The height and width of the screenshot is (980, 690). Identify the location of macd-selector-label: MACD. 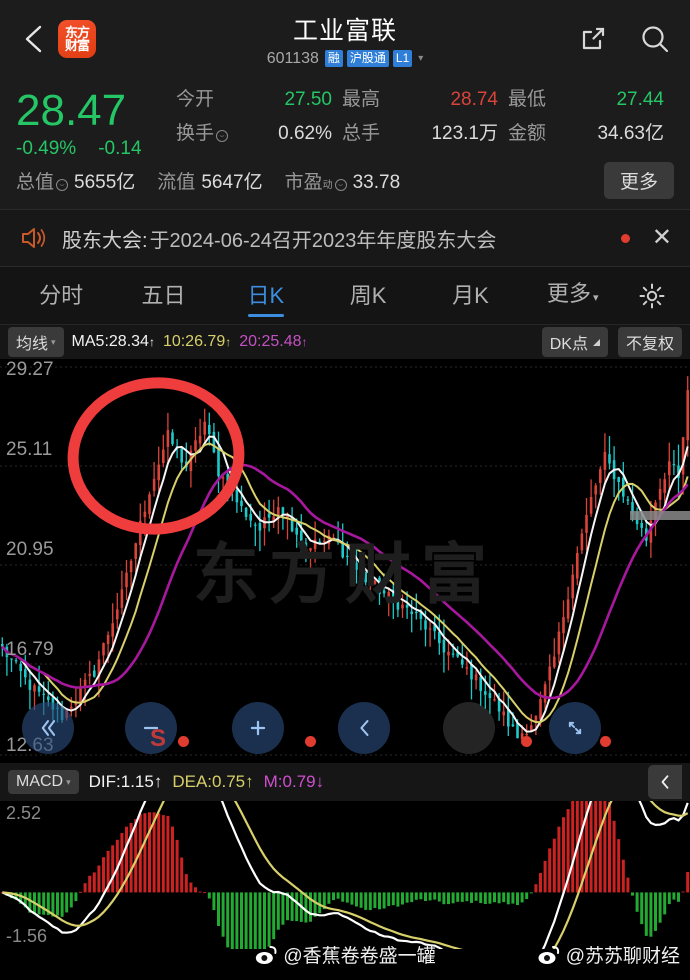
(40, 781).